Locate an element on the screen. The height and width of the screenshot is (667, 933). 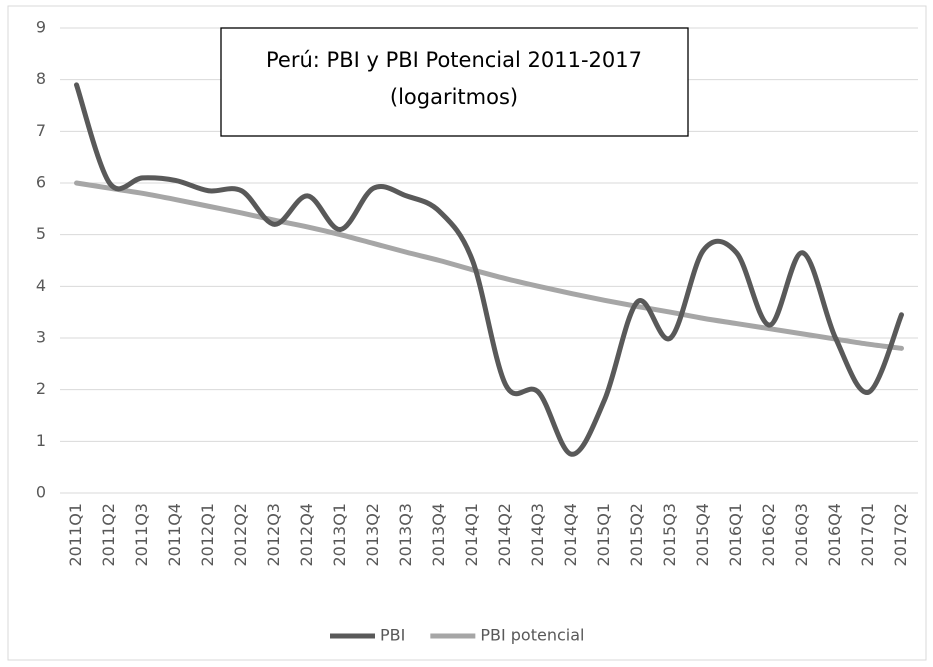
x-tick-label: 2016Q1 is located at coordinates (735, 535).